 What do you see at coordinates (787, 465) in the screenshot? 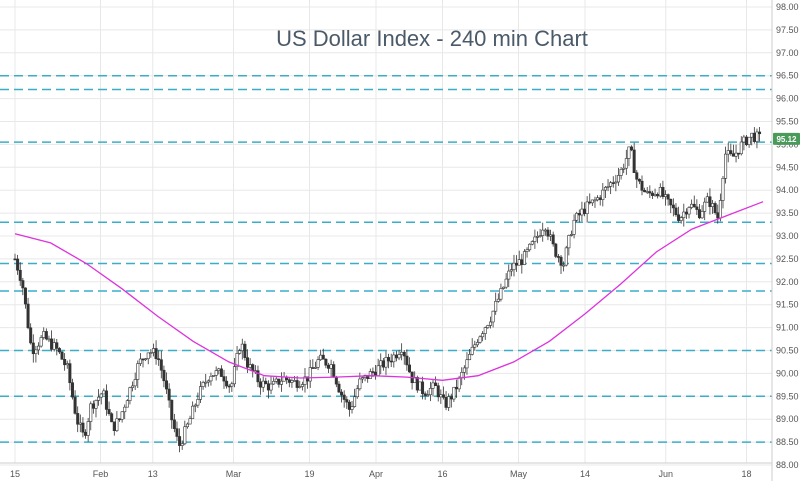
I see `y-tick-label: 88.00` at bounding box center [787, 465].